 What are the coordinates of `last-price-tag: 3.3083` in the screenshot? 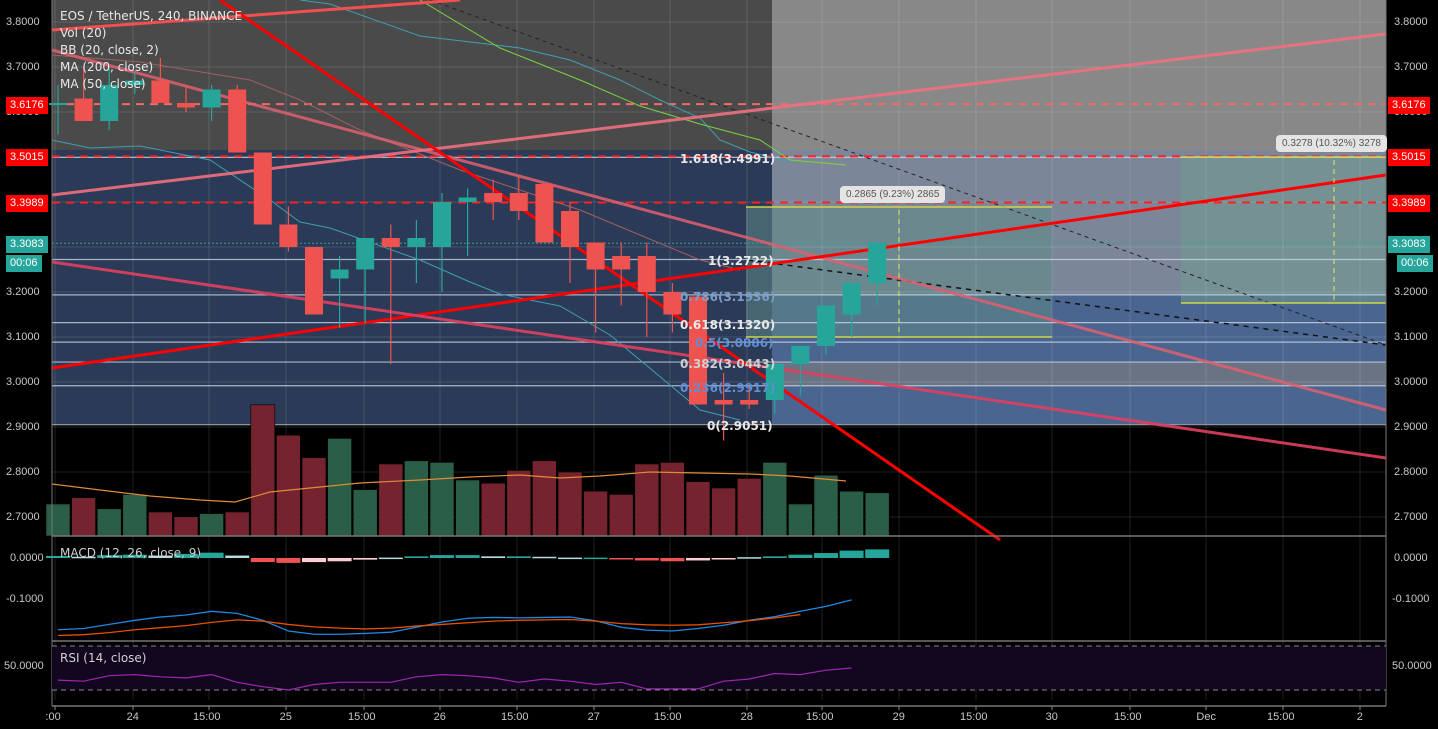 It's located at (27, 244).